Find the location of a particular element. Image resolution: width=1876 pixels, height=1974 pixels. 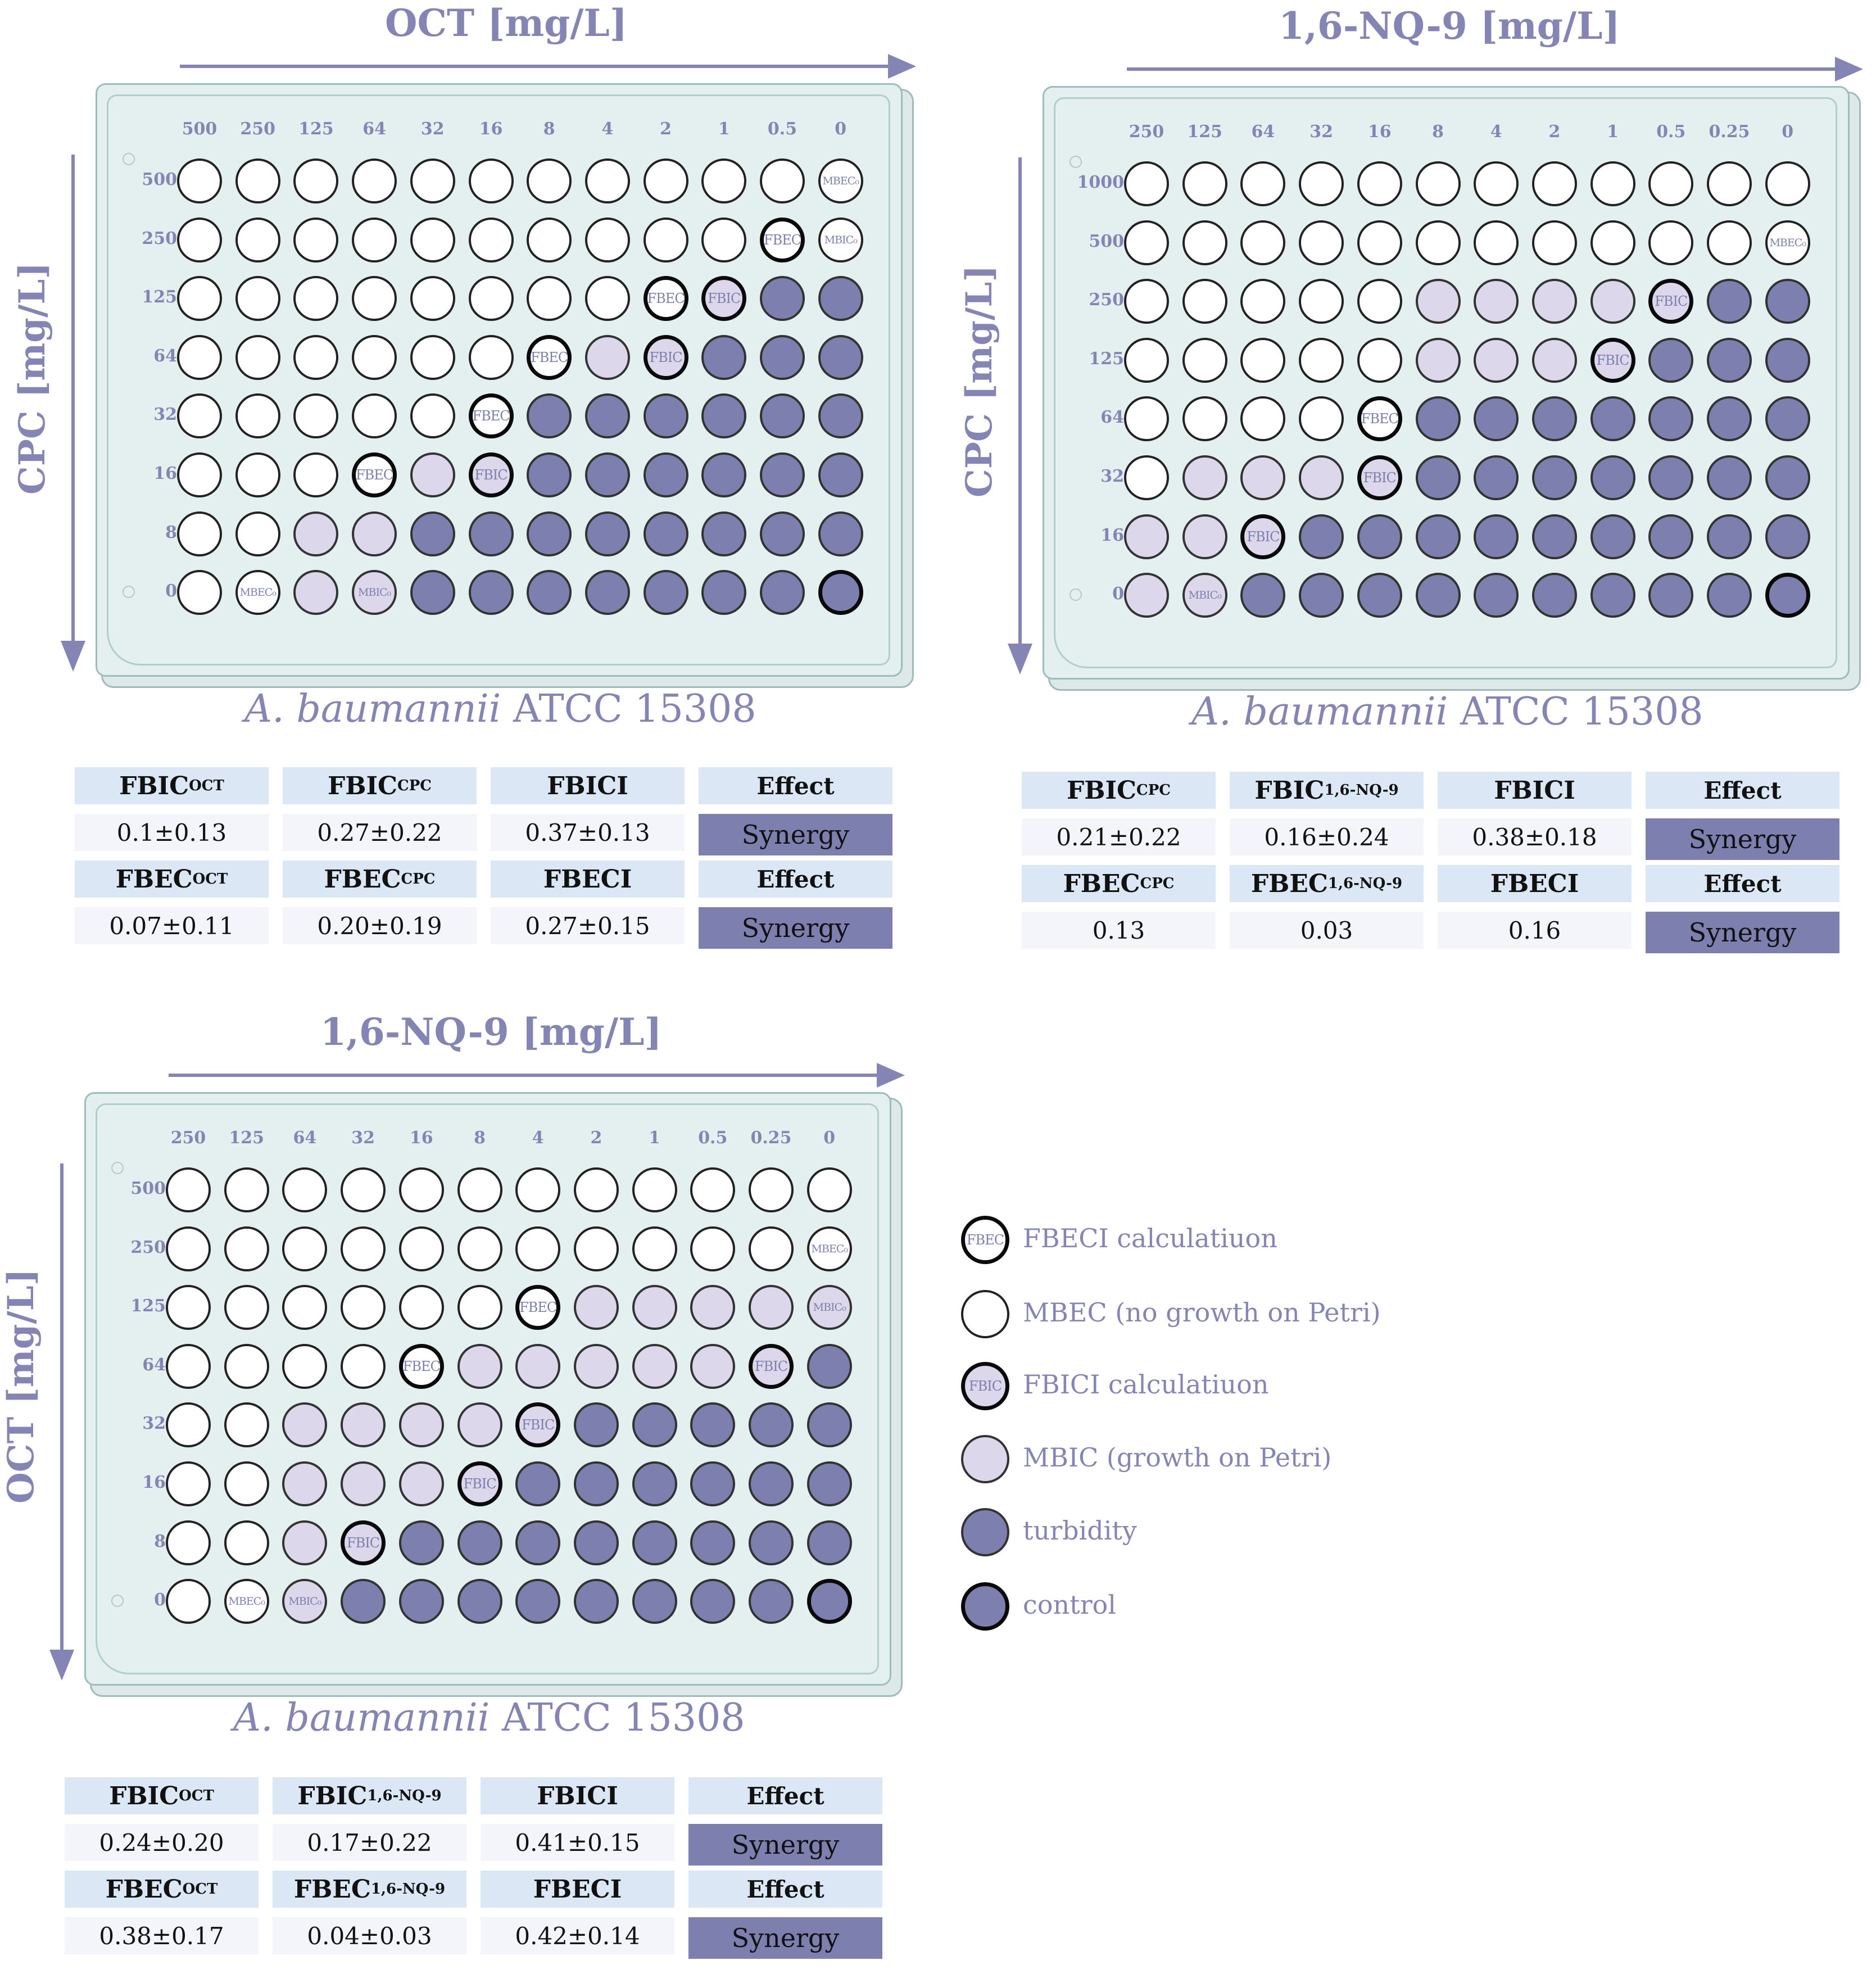

column-label: 16 is located at coordinates (491, 129).